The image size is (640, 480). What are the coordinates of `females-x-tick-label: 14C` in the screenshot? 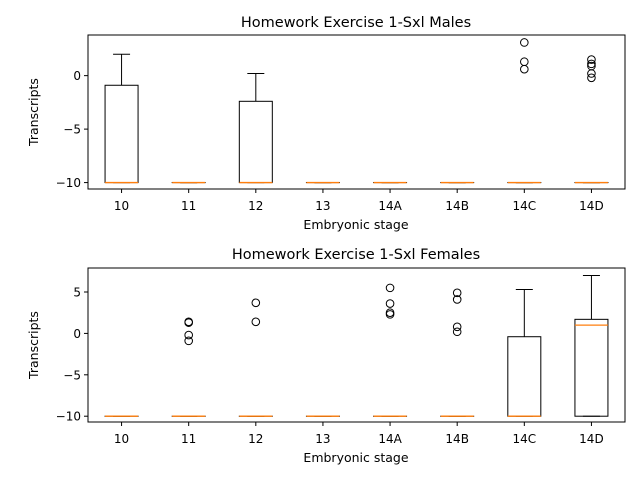 It's located at (524, 439).